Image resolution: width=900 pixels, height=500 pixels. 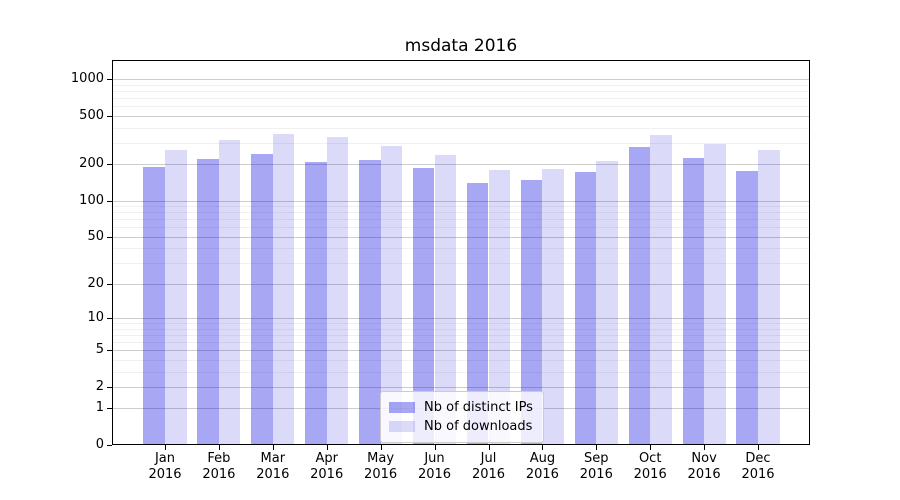 I want to click on x-tick-label: Jun 2016, so click(x=435, y=467).